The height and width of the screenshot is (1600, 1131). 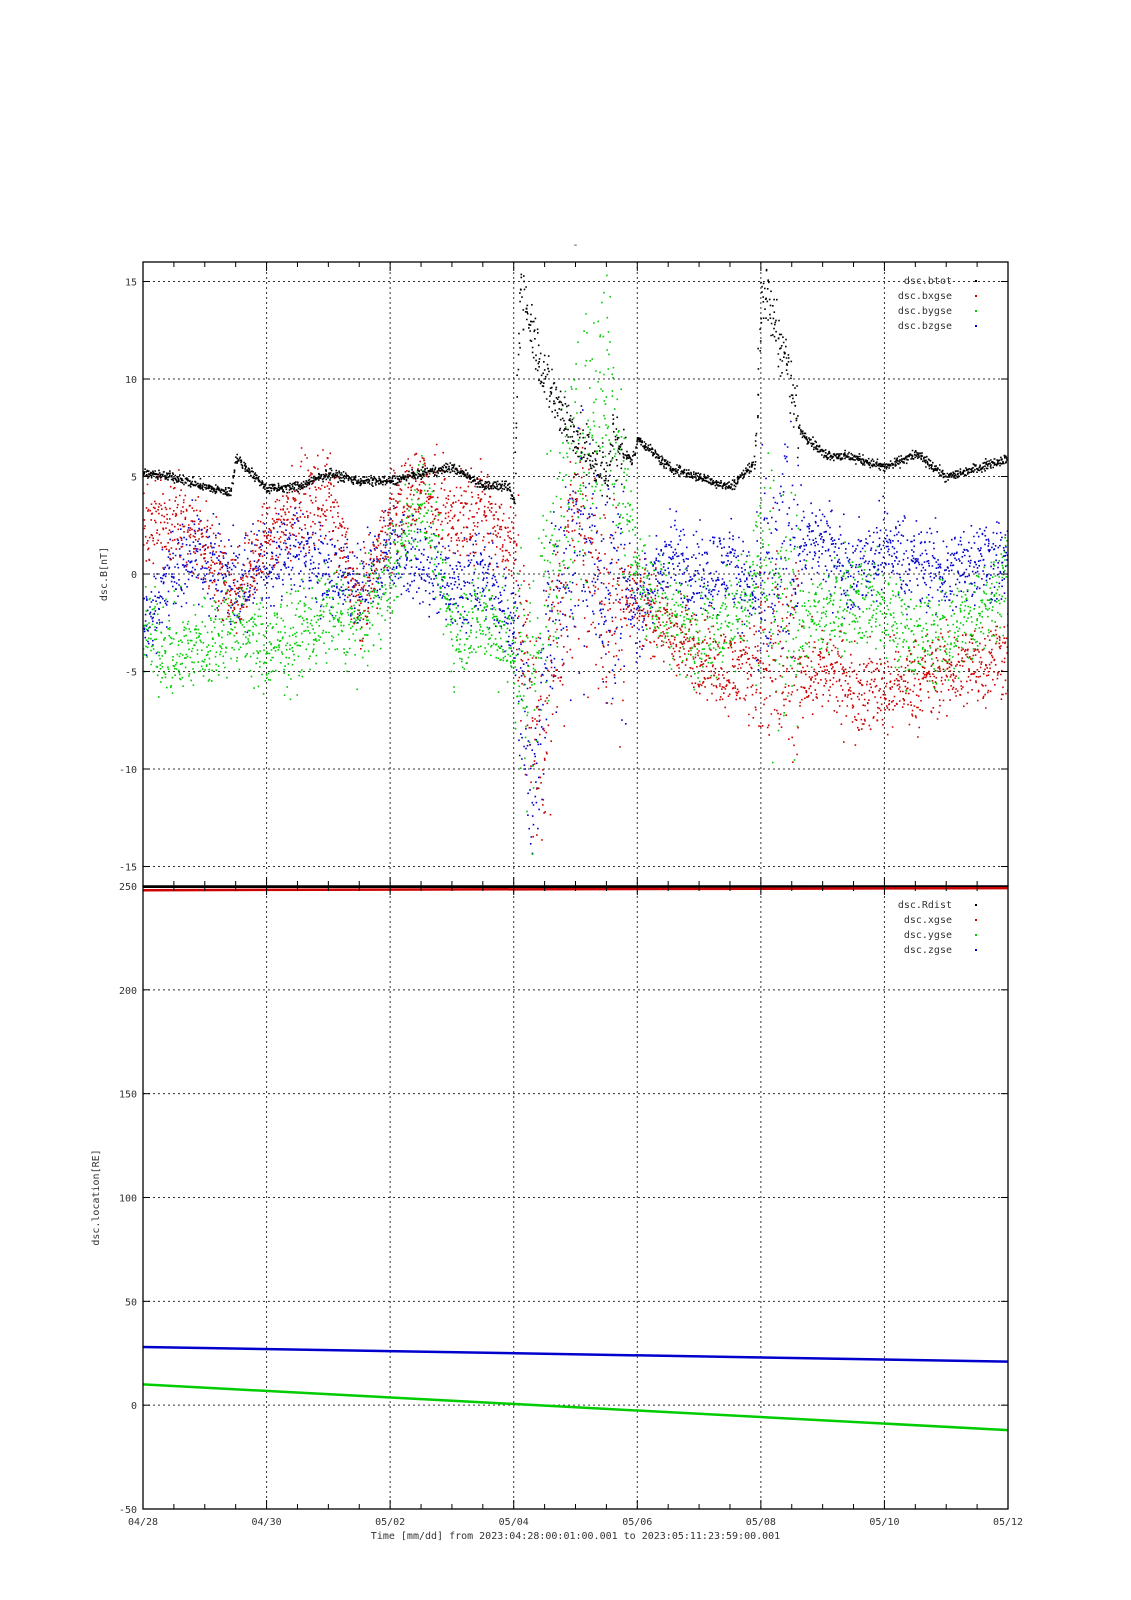 I want to click on y-tick-label: 10, so click(x=131, y=380).